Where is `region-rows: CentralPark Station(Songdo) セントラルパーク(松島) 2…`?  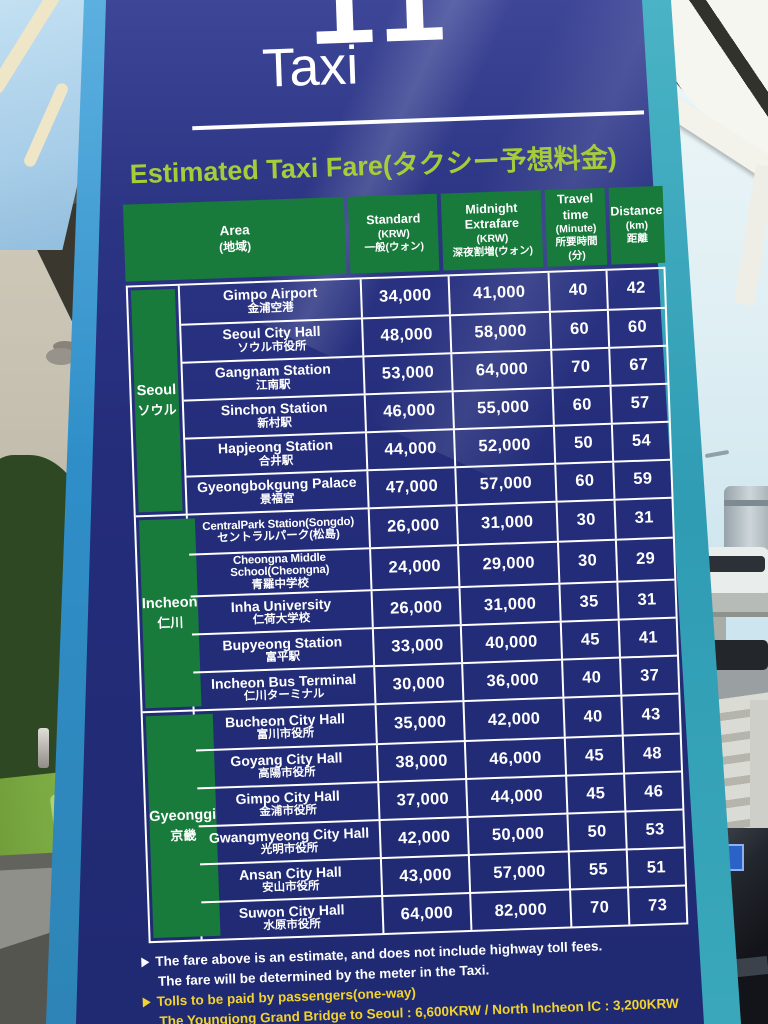
region-rows: CentralPark Station(Songdo) セントラルパーク(松島) 2… is located at coordinates (433, 604).